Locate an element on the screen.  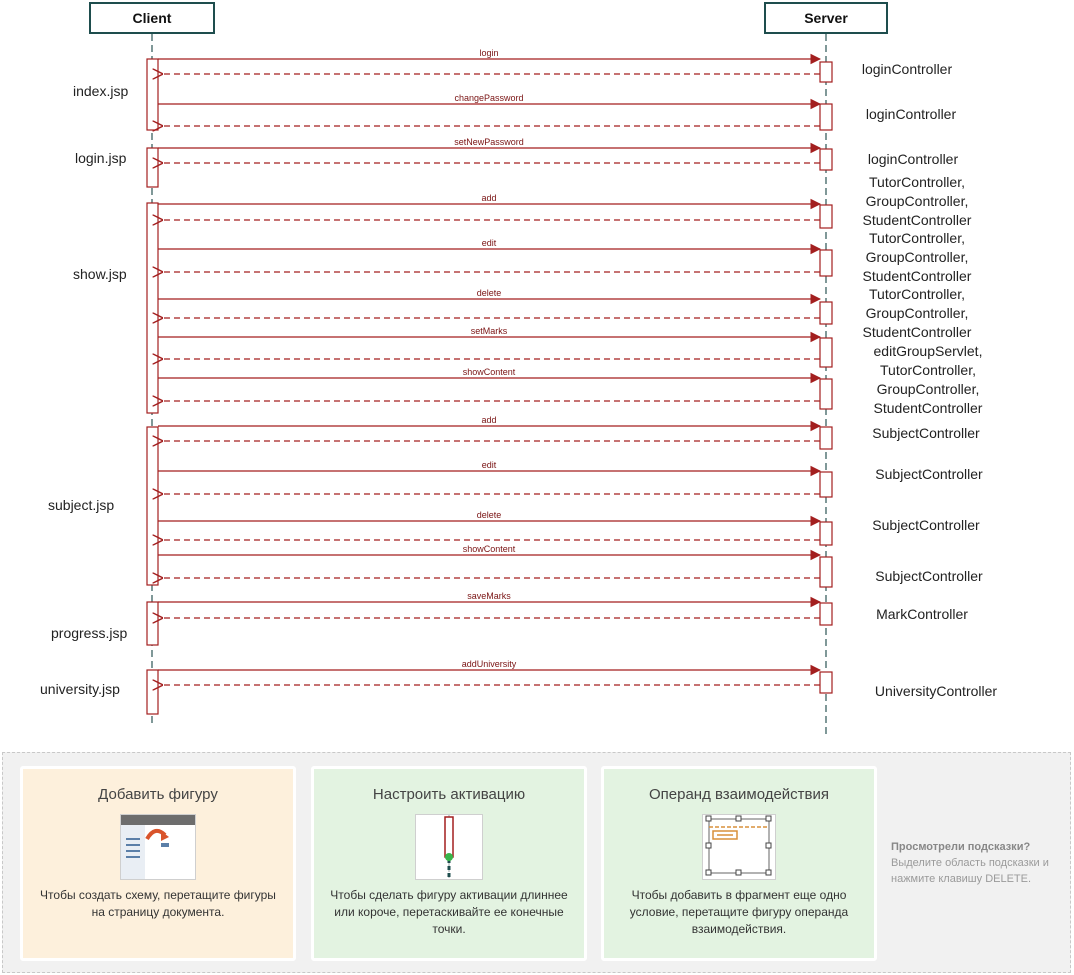
controller-label: UniversityController is located at coordinates (936, 691).